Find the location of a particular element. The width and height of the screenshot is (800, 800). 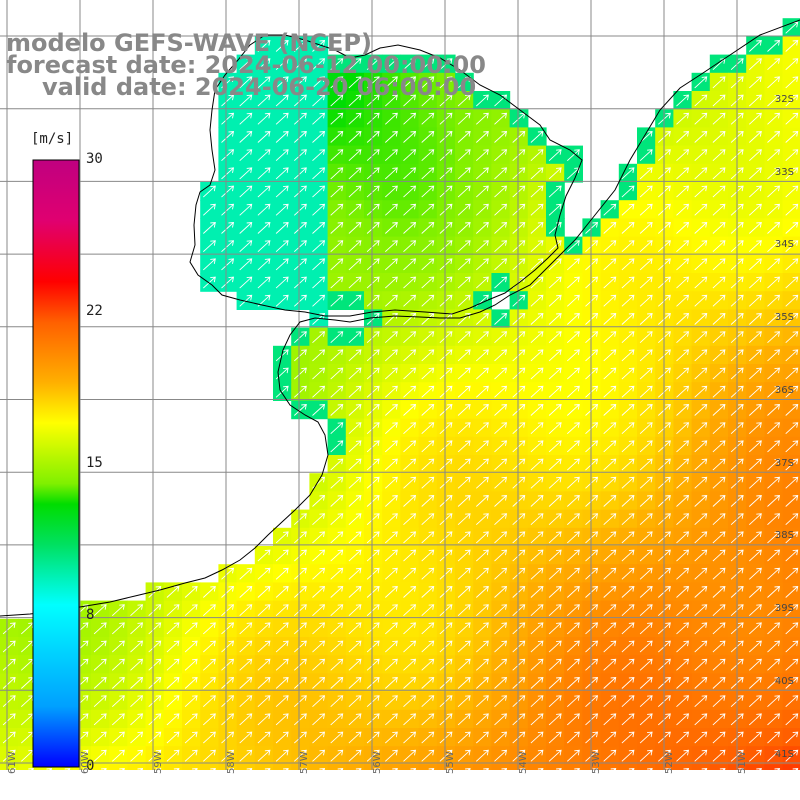

lat-label-32s: 32S is located at coordinates (784, 99).